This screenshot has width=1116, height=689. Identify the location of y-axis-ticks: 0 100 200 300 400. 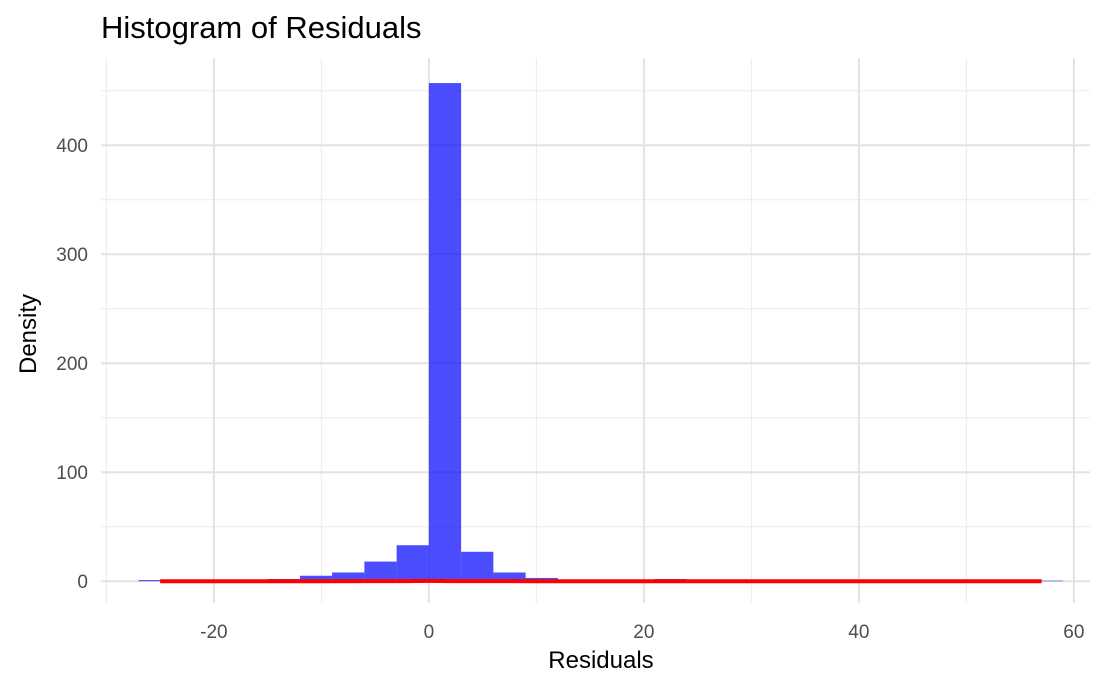
(72, 364).